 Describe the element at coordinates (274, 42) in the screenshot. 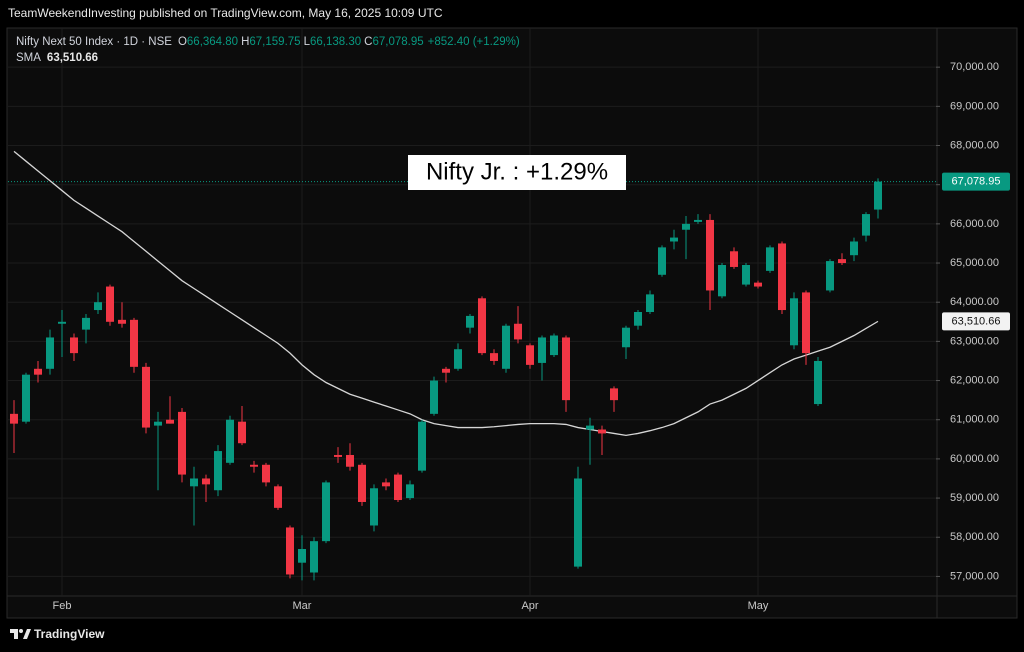

I see `legend-ohlc-value: 67,159.75` at that location.